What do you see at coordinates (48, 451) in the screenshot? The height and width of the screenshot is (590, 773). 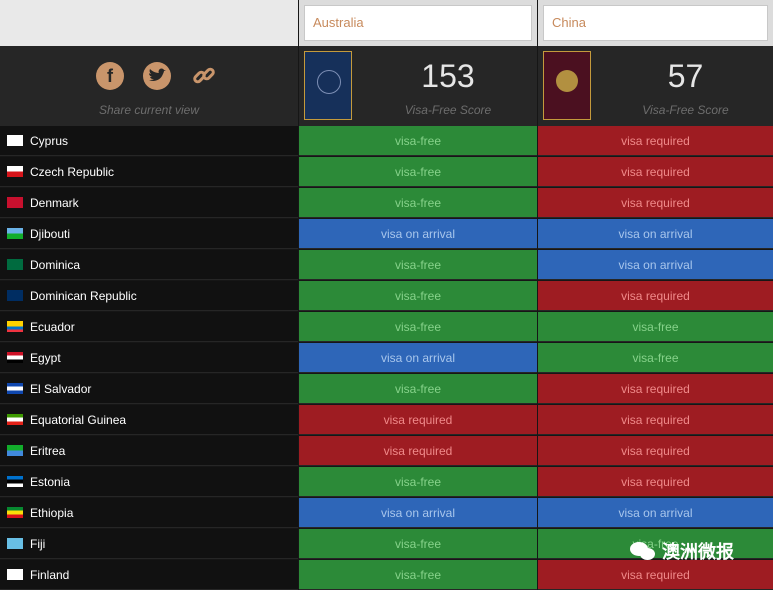 I see `country-name: Eritrea` at bounding box center [48, 451].